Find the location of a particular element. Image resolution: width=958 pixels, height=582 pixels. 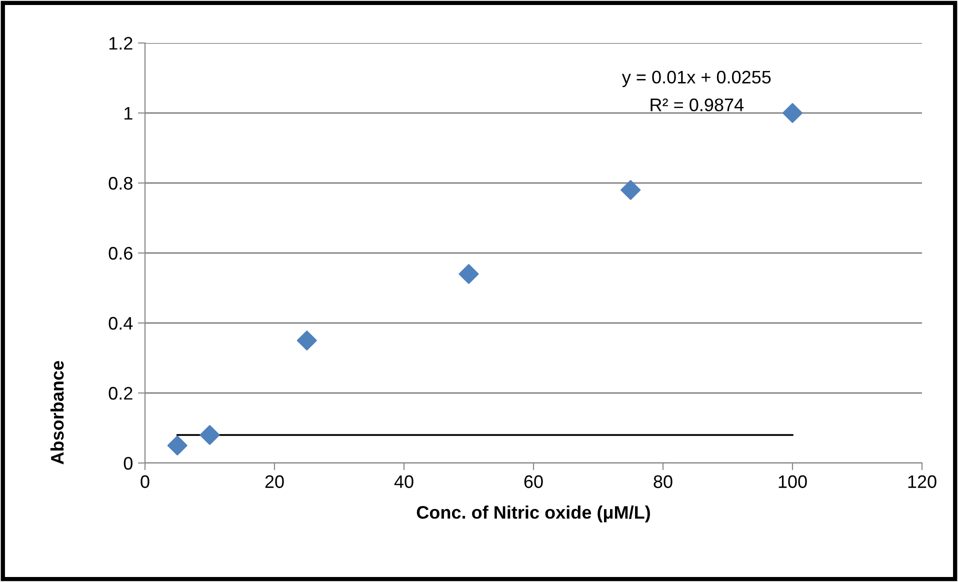

x-tick-label: 0 is located at coordinates (145, 481).